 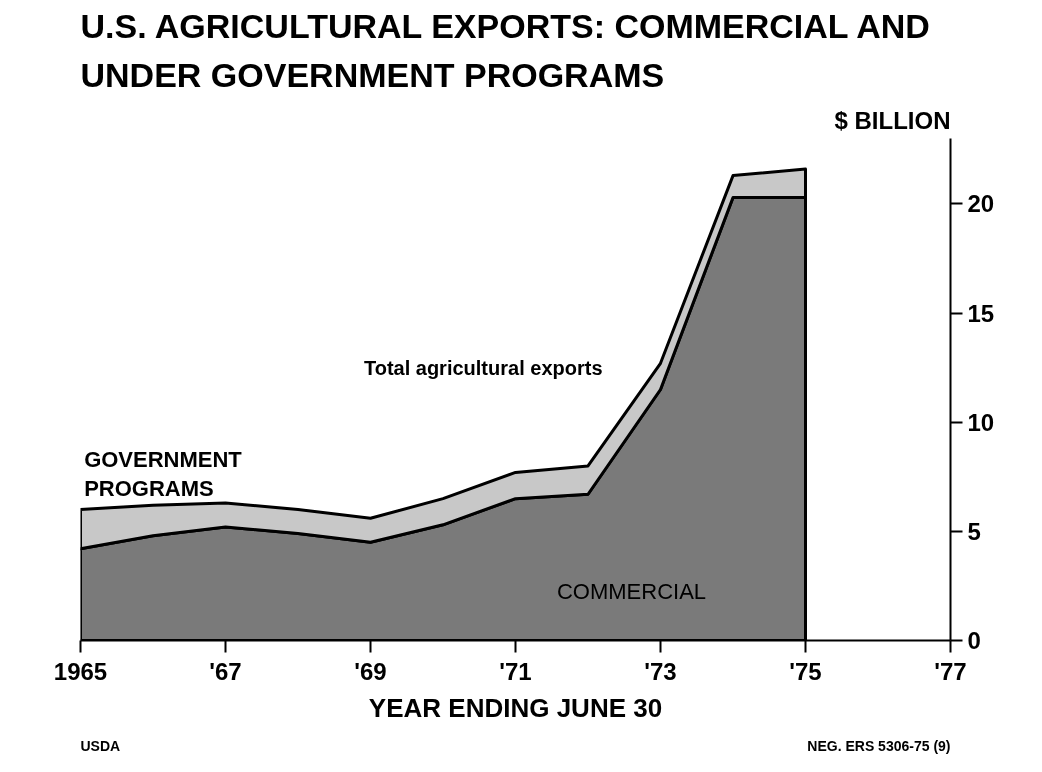 I want to click on x-tick-label: 1965, so click(x=80, y=671).